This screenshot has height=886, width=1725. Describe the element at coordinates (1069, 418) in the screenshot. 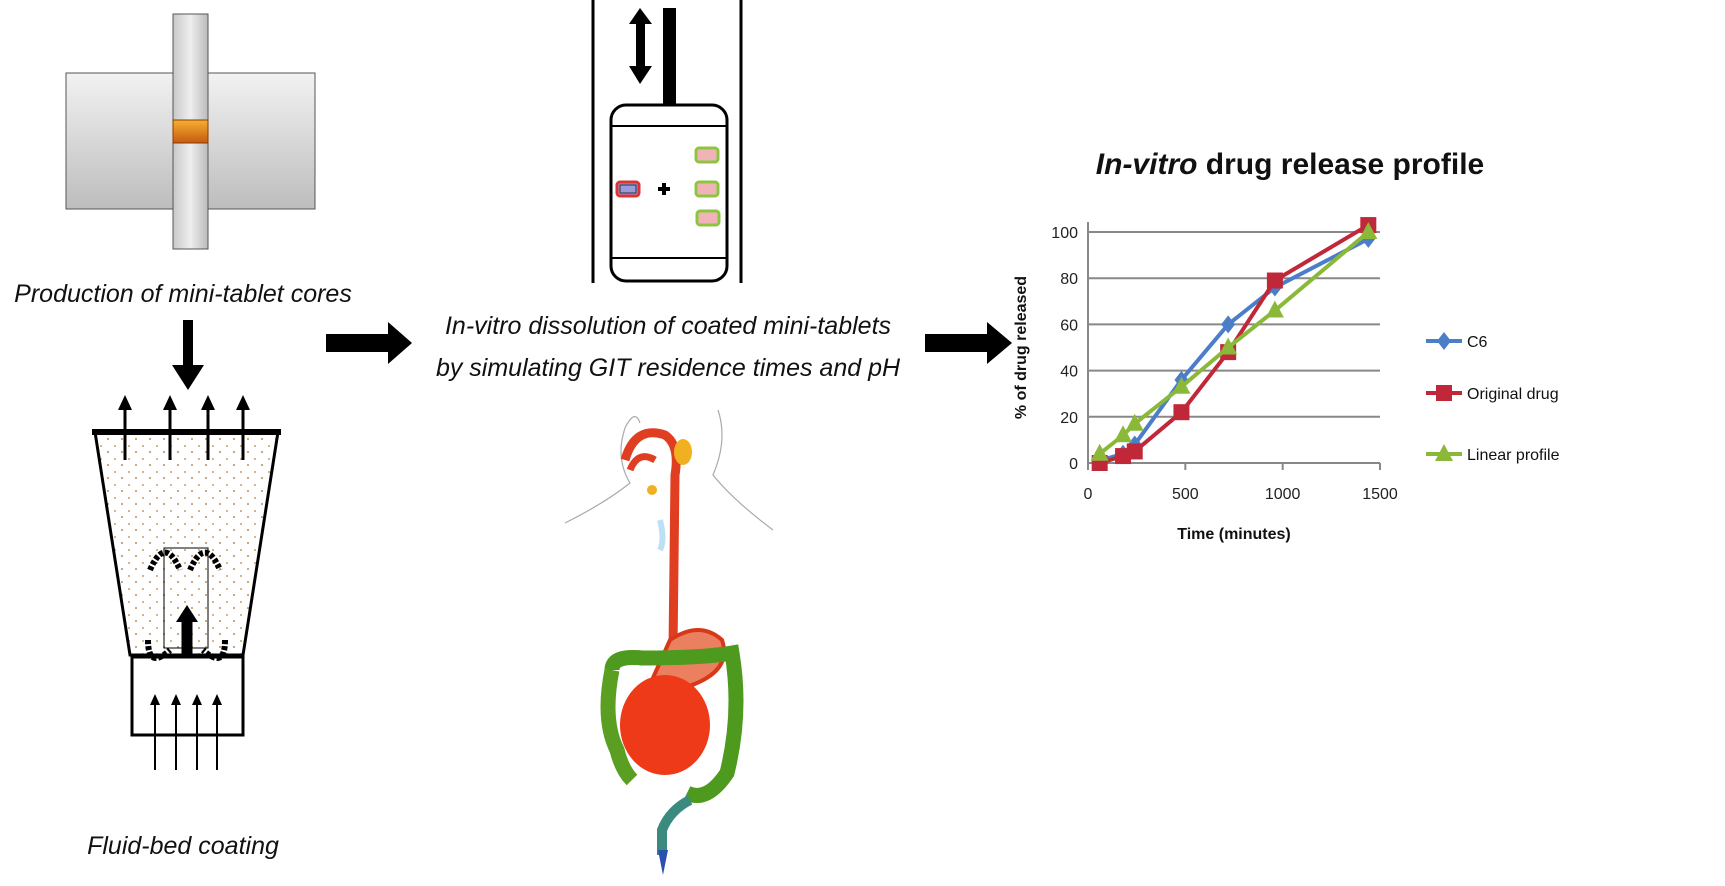

I see `y-tick-label: 20` at that location.